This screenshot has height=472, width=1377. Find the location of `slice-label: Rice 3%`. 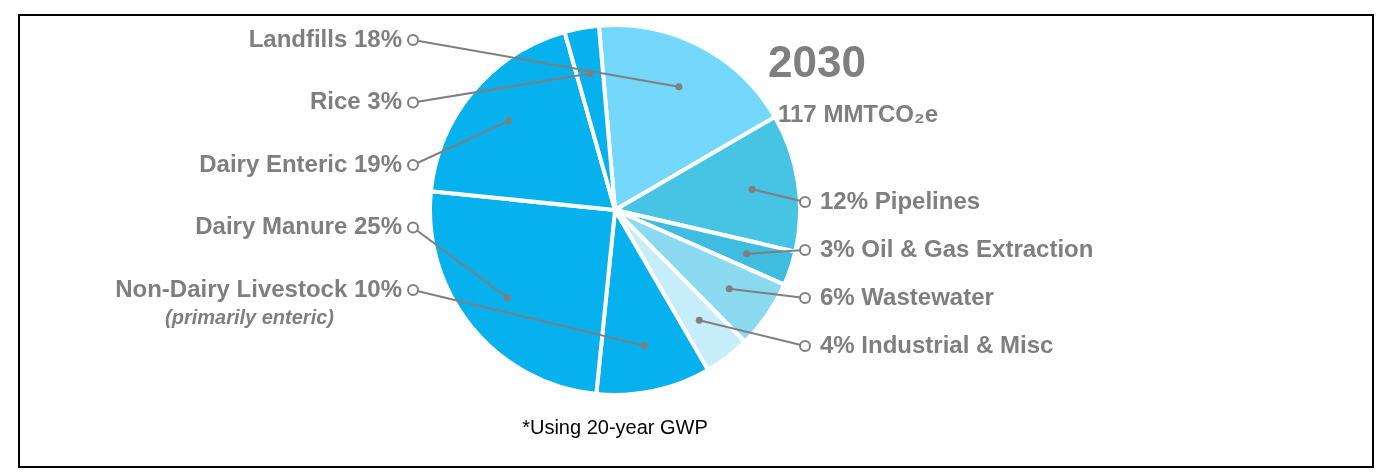

slice-label: Rice 3% is located at coordinates (355, 101).